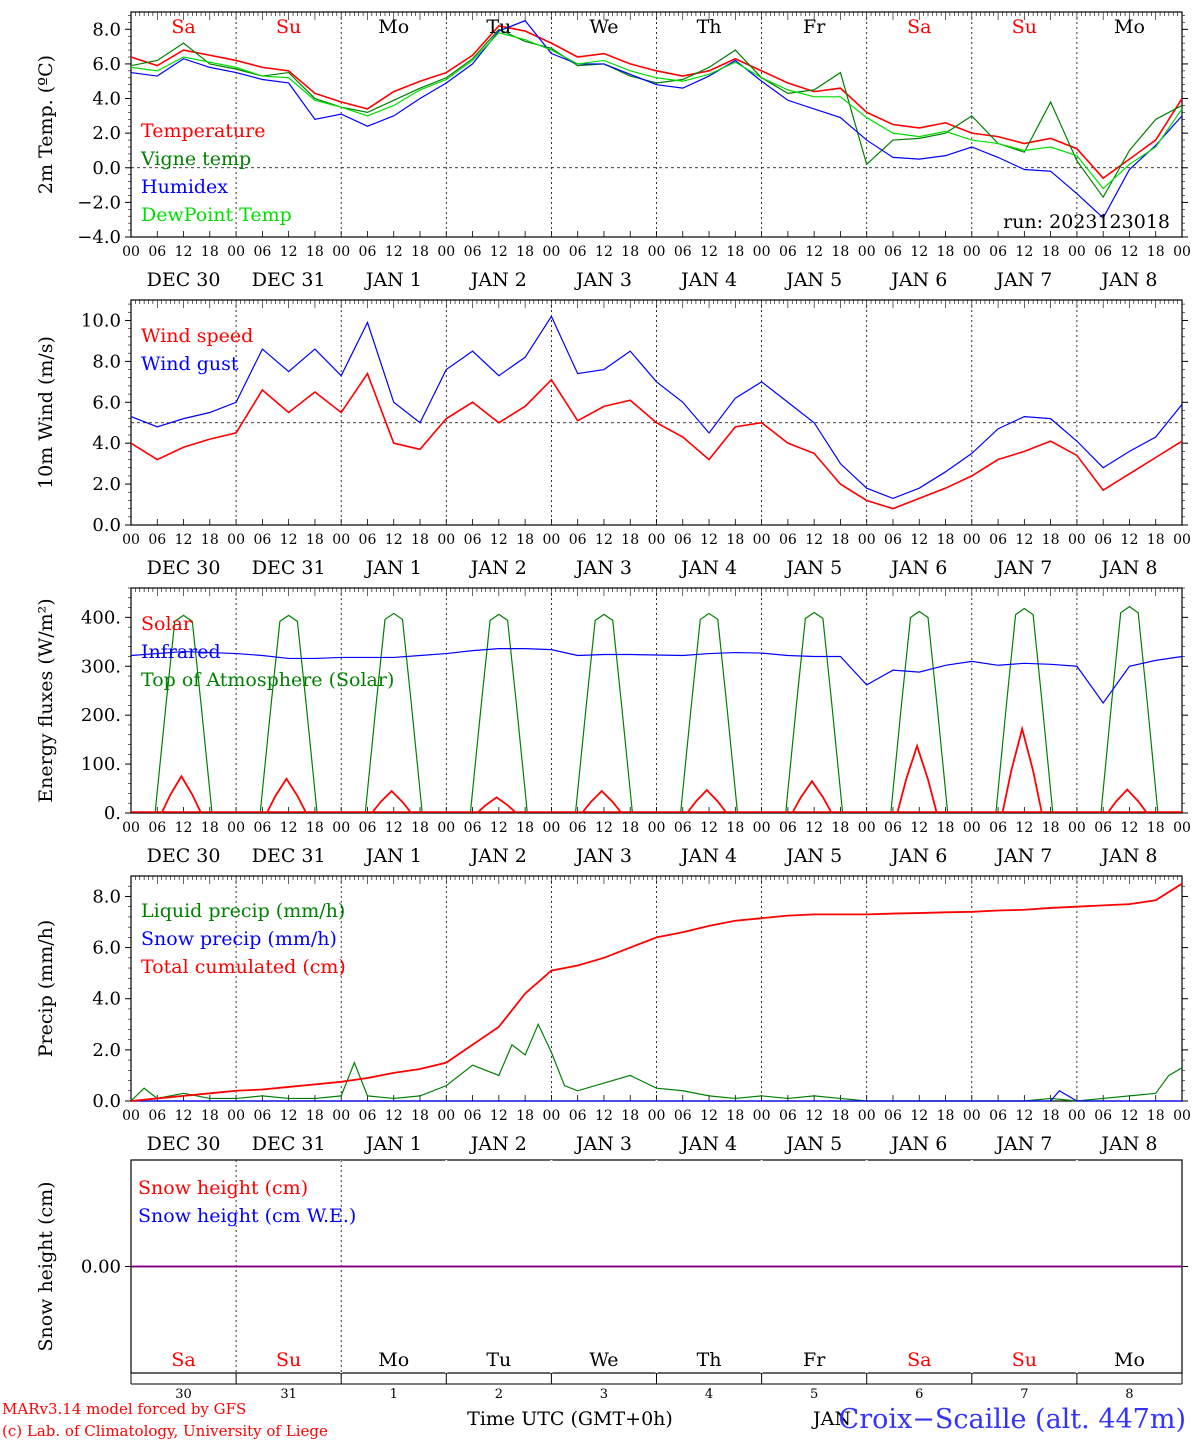  What do you see at coordinates (1086, 222) in the screenshot?
I see `run-label: run: 2023123018` at bounding box center [1086, 222].